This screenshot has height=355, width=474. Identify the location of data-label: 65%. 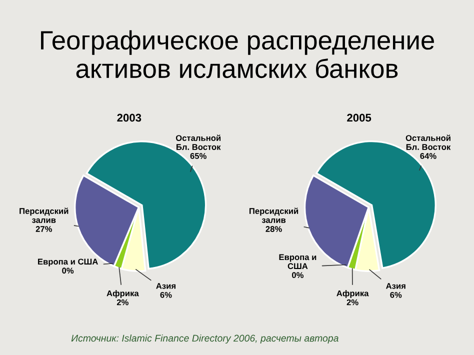
(198, 156).